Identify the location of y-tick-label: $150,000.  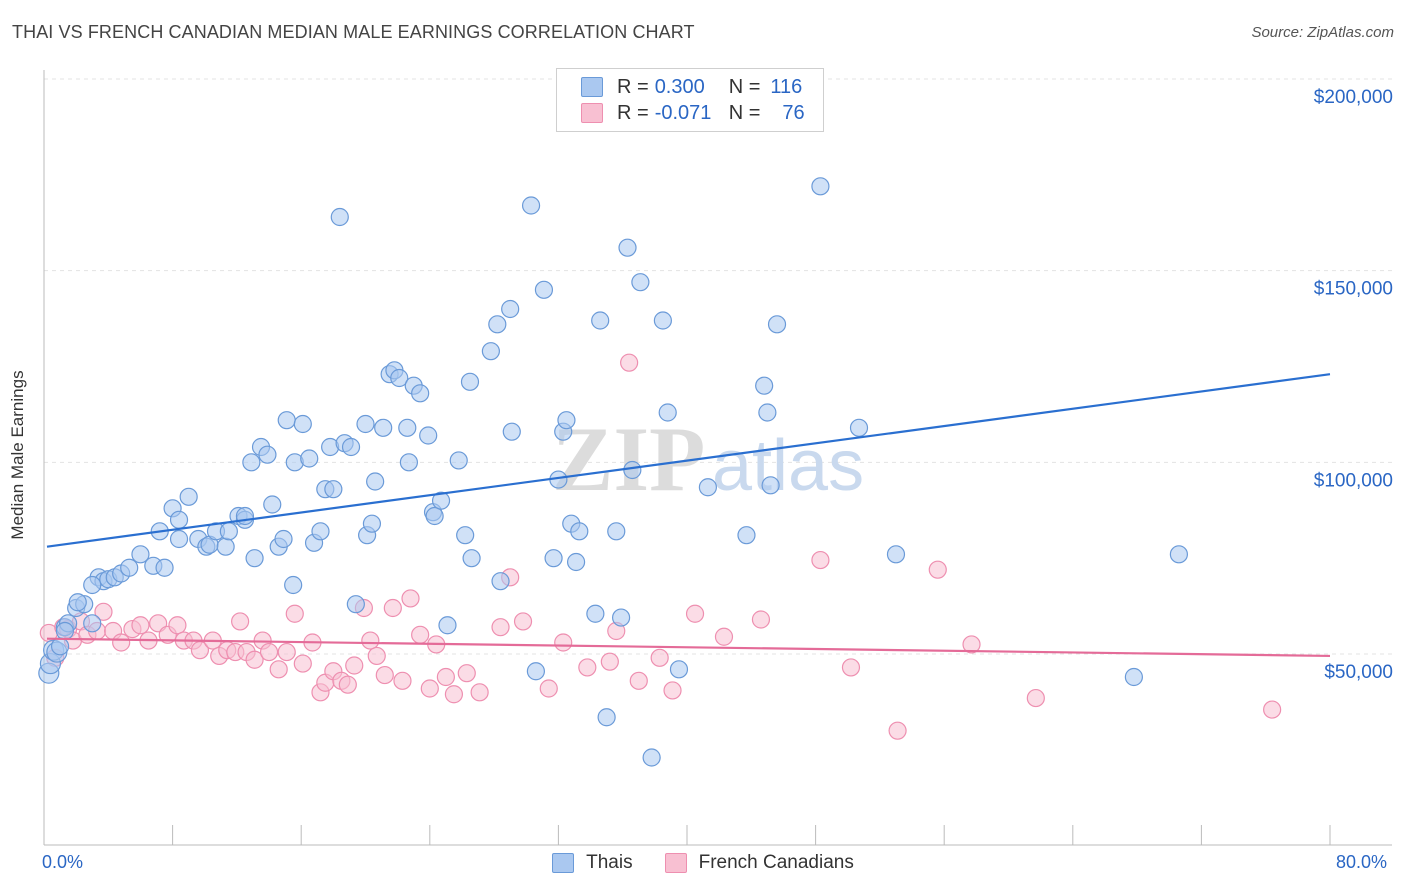
(1353, 289).